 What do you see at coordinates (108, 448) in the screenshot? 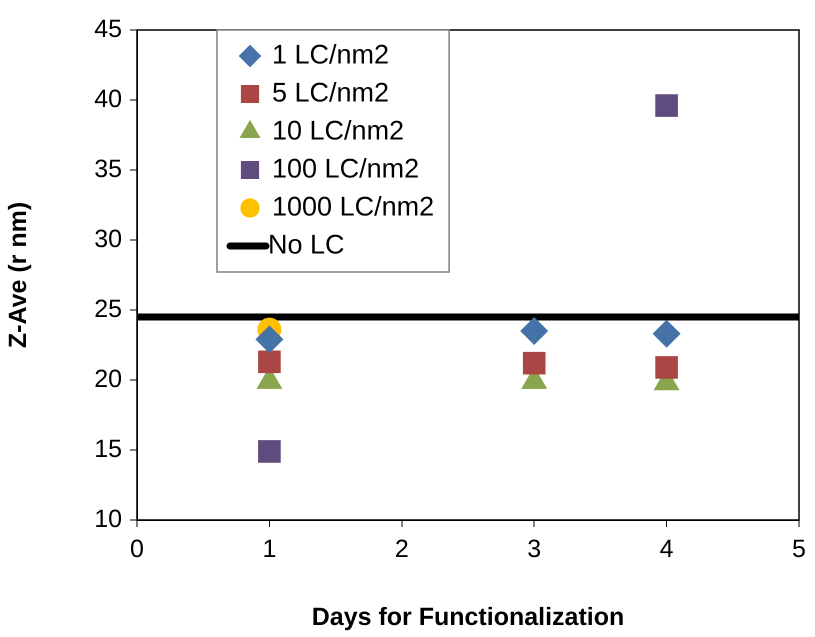
I see `y-tick-label: 15` at bounding box center [108, 448].